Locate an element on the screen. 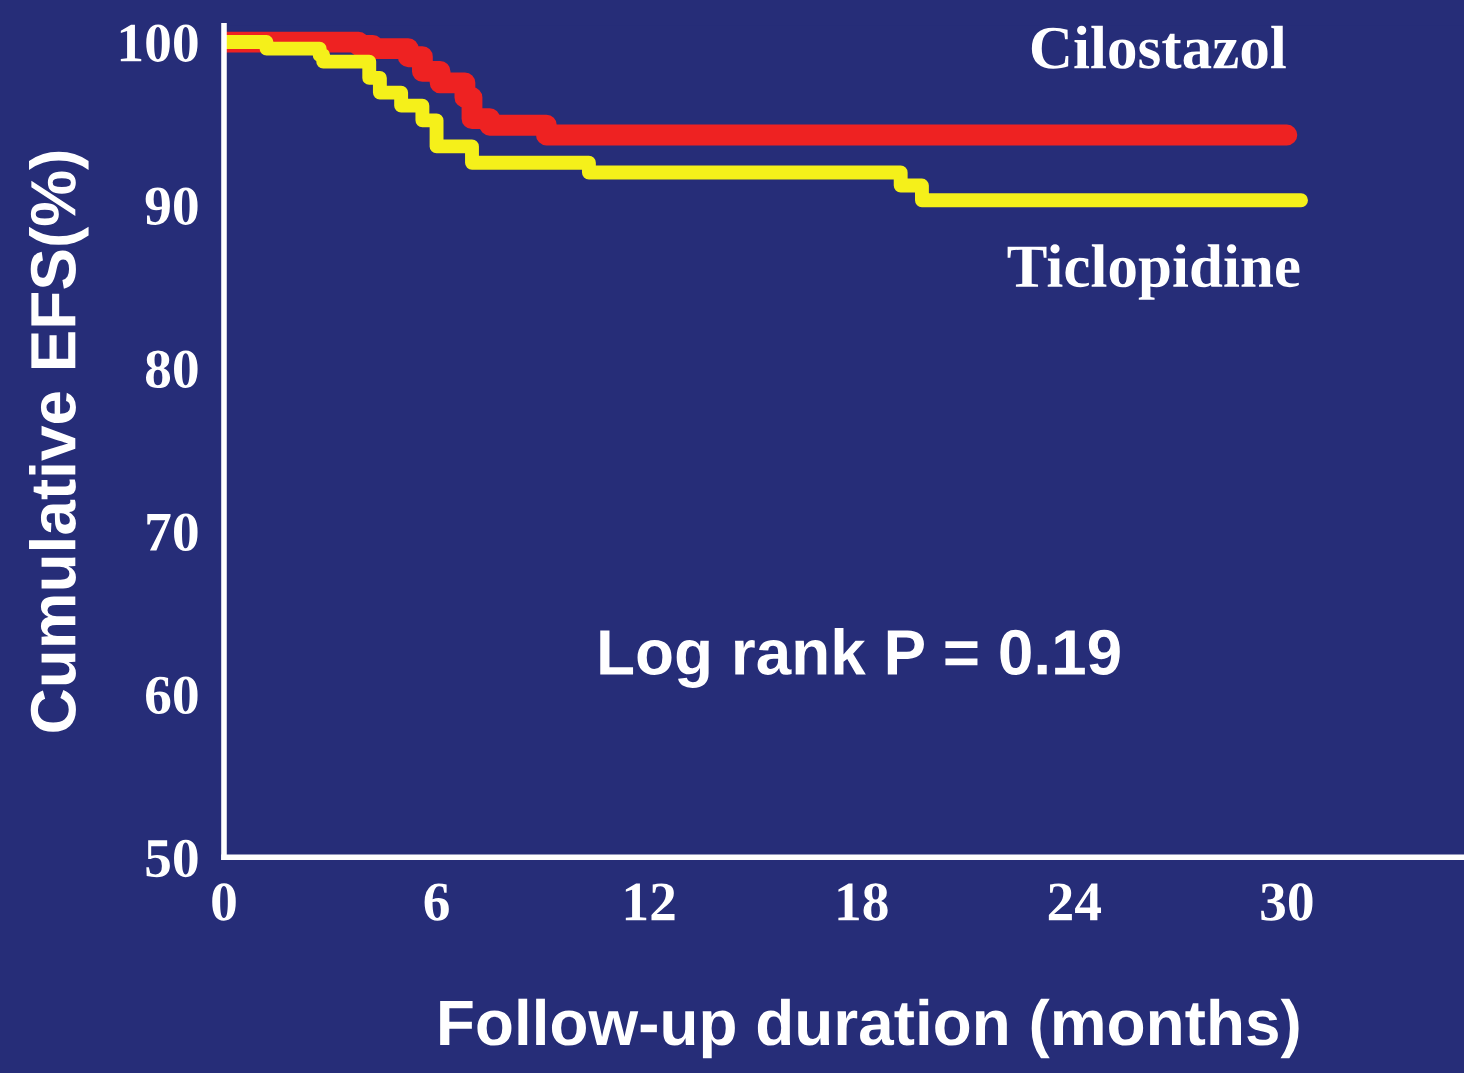 This screenshot has height=1073, width=1464. y-tick-label: 70 is located at coordinates (172, 532).